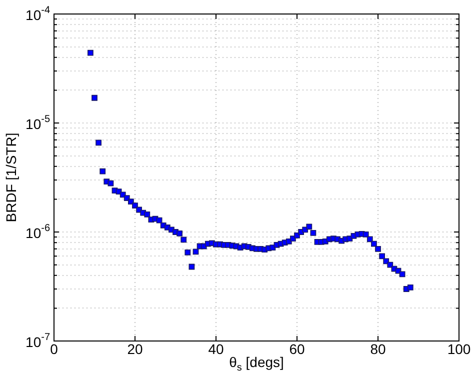  What do you see at coordinates (135, 348) in the screenshot?
I see `x-tick-label: 20` at bounding box center [135, 348].